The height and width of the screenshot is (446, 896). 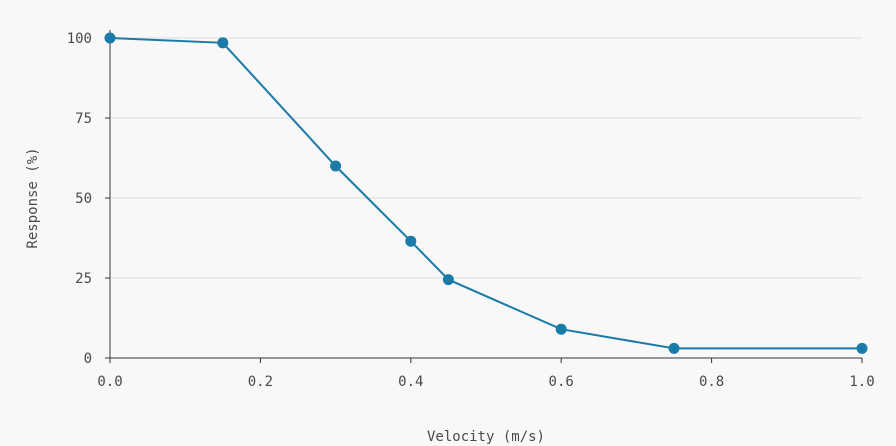 I want to click on y-tick-label: 100, so click(x=79, y=39).